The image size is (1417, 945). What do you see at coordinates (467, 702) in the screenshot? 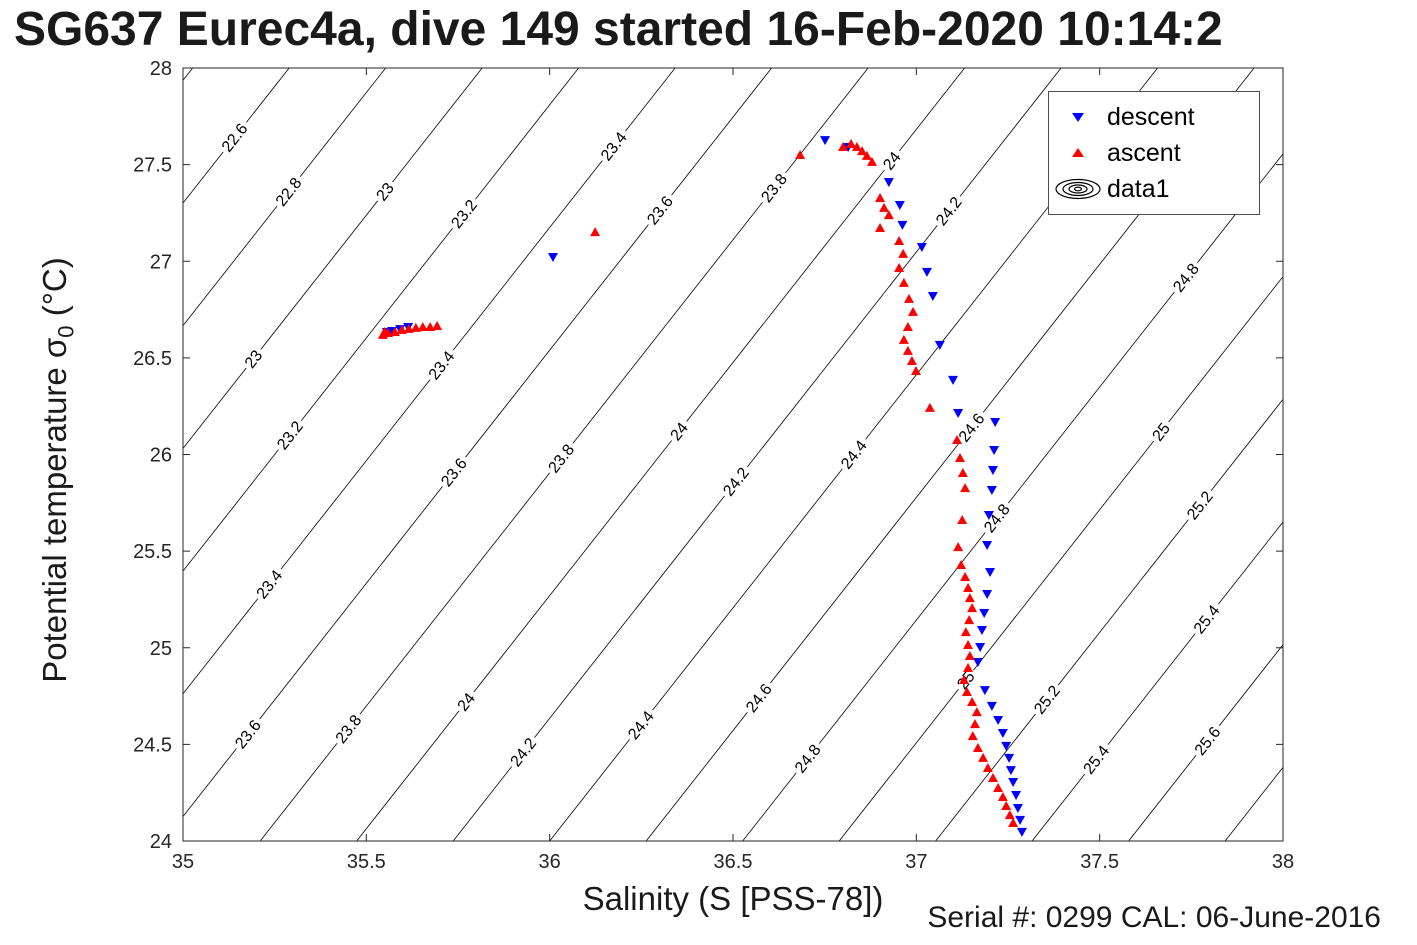
I see `contour-label: 24` at bounding box center [467, 702].